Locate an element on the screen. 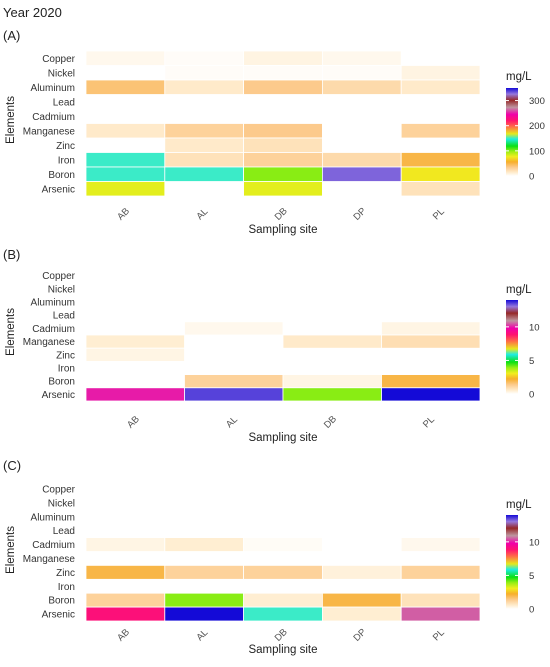 Image resolution: width=550 pixels, height=667 pixels. colorbar-tick-label: 100 is located at coordinates (537, 151).